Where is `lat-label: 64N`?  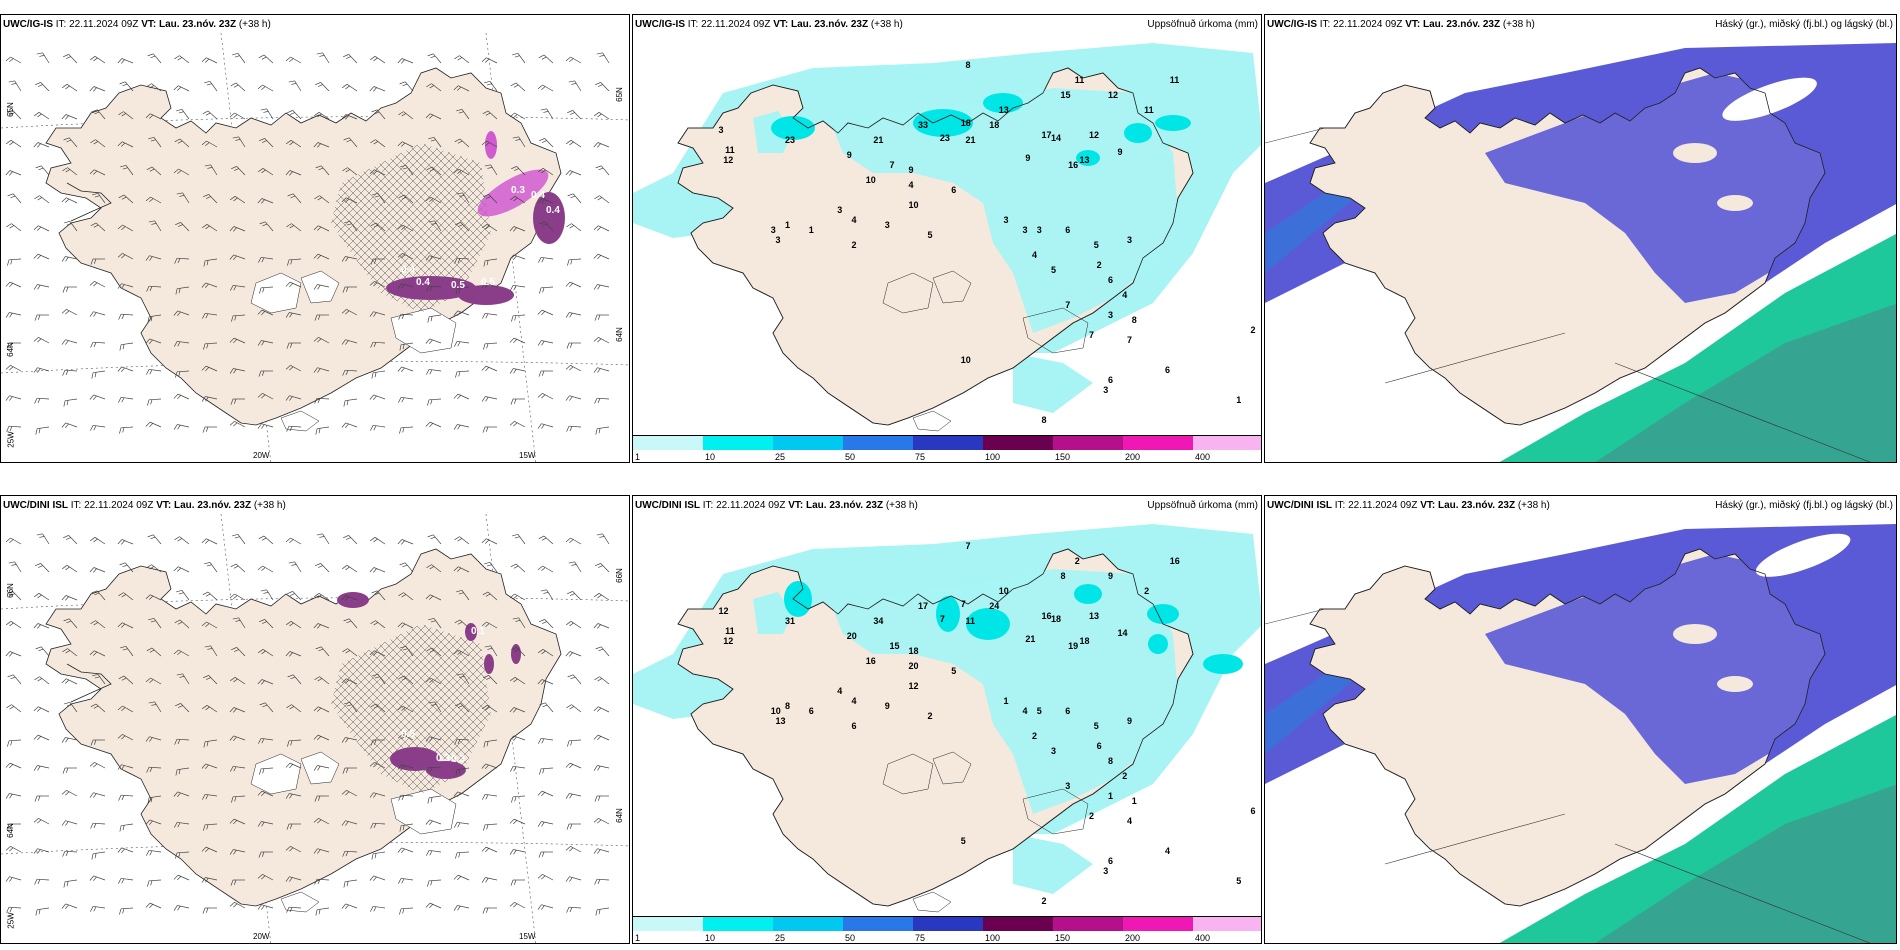
lat-label: 64N is located at coordinates (10, 349).